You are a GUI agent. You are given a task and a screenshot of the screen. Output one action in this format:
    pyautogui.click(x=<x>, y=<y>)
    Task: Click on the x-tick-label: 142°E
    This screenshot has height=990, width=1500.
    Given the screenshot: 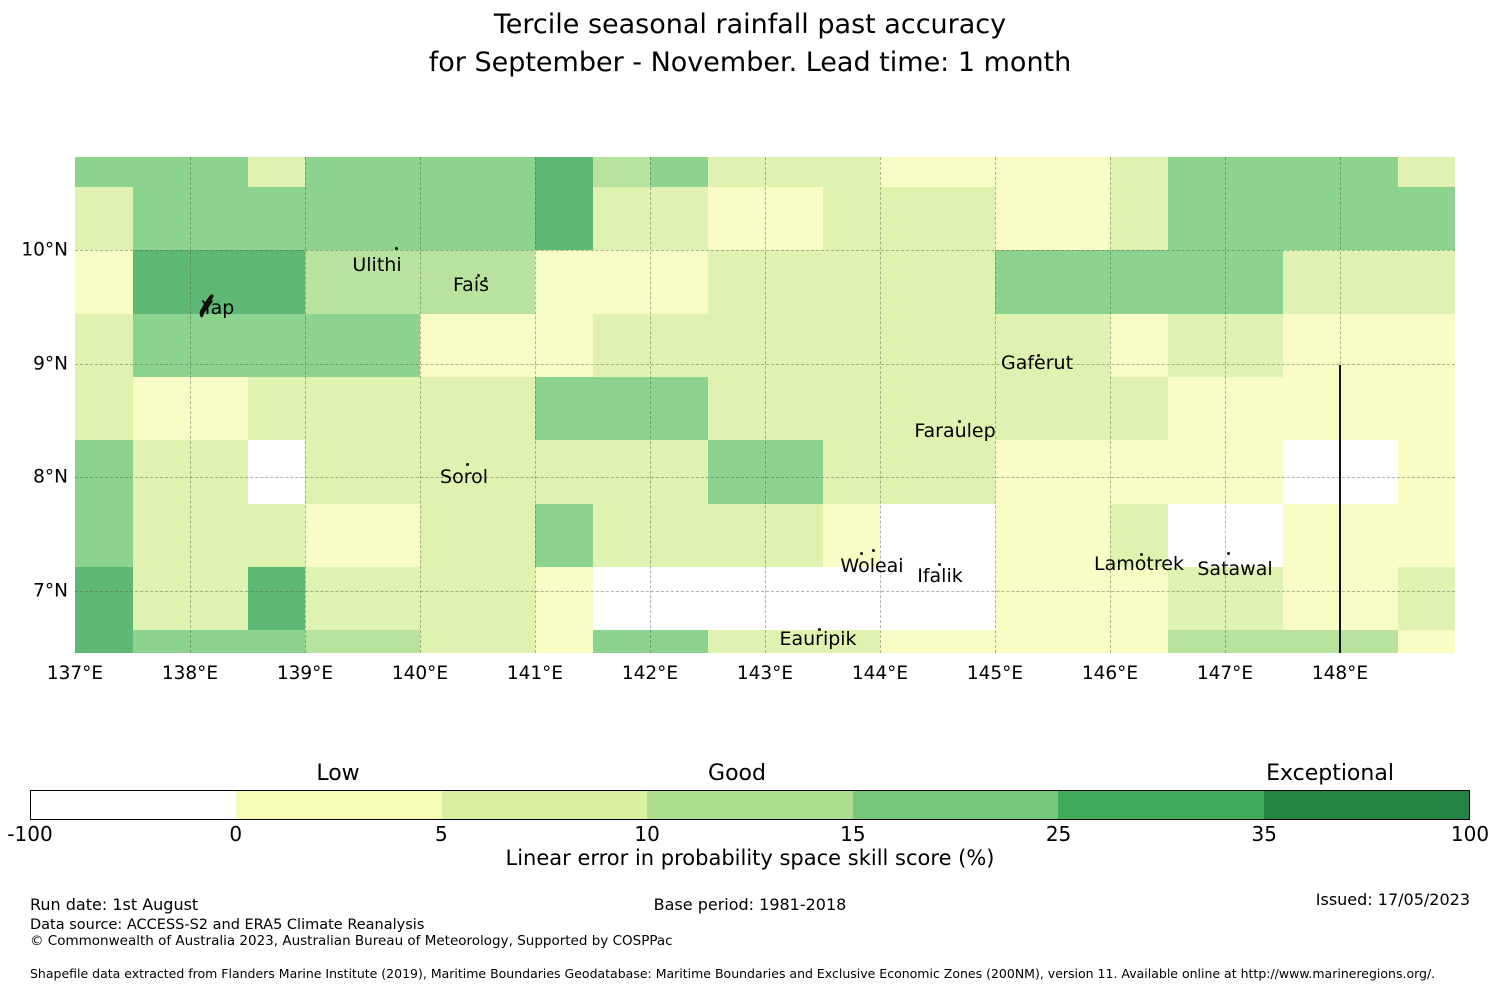 What is the action you would take?
    pyautogui.click(x=650, y=673)
    